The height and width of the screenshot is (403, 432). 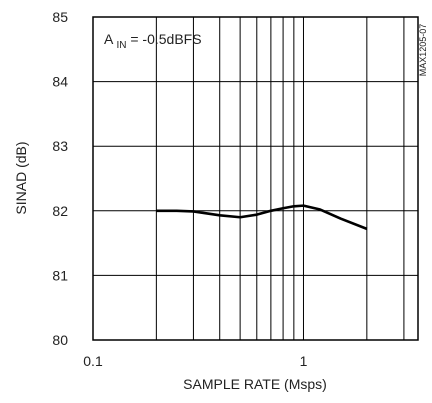 I want to click on series-layer, so click(x=262, y=217).